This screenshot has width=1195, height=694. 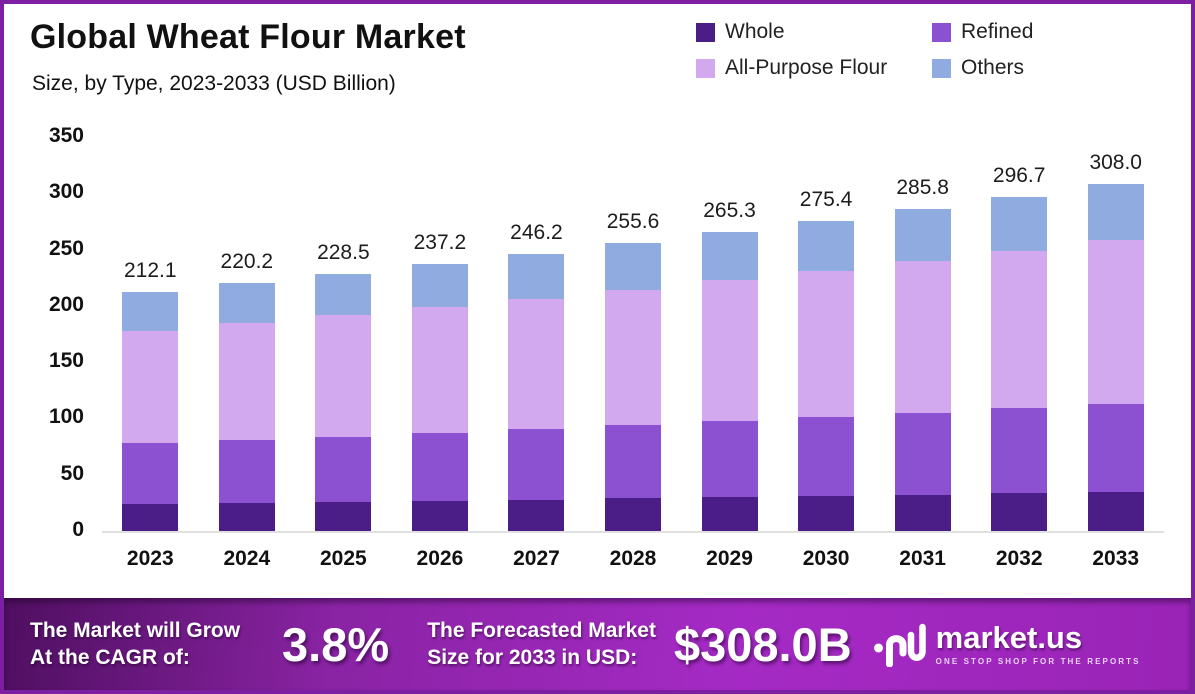 I want to click on cagr-label-line2: At the CAGR of:, so click(x=110, y=657).